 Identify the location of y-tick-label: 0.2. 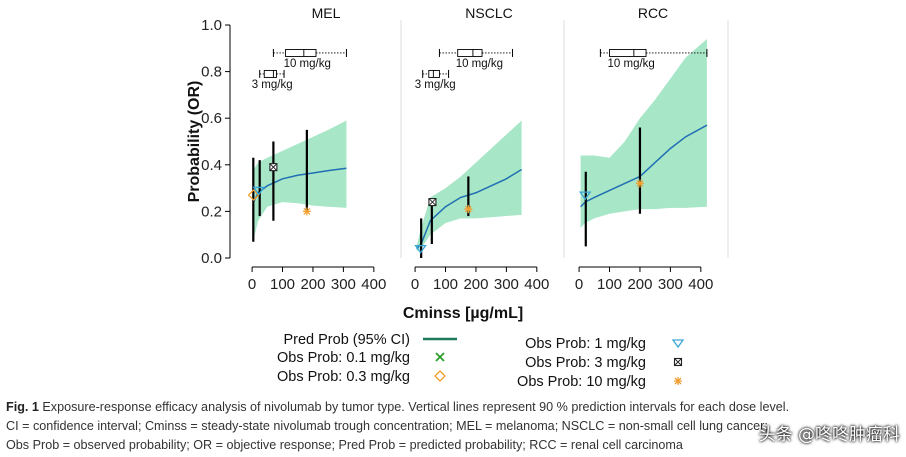
(211, 211).